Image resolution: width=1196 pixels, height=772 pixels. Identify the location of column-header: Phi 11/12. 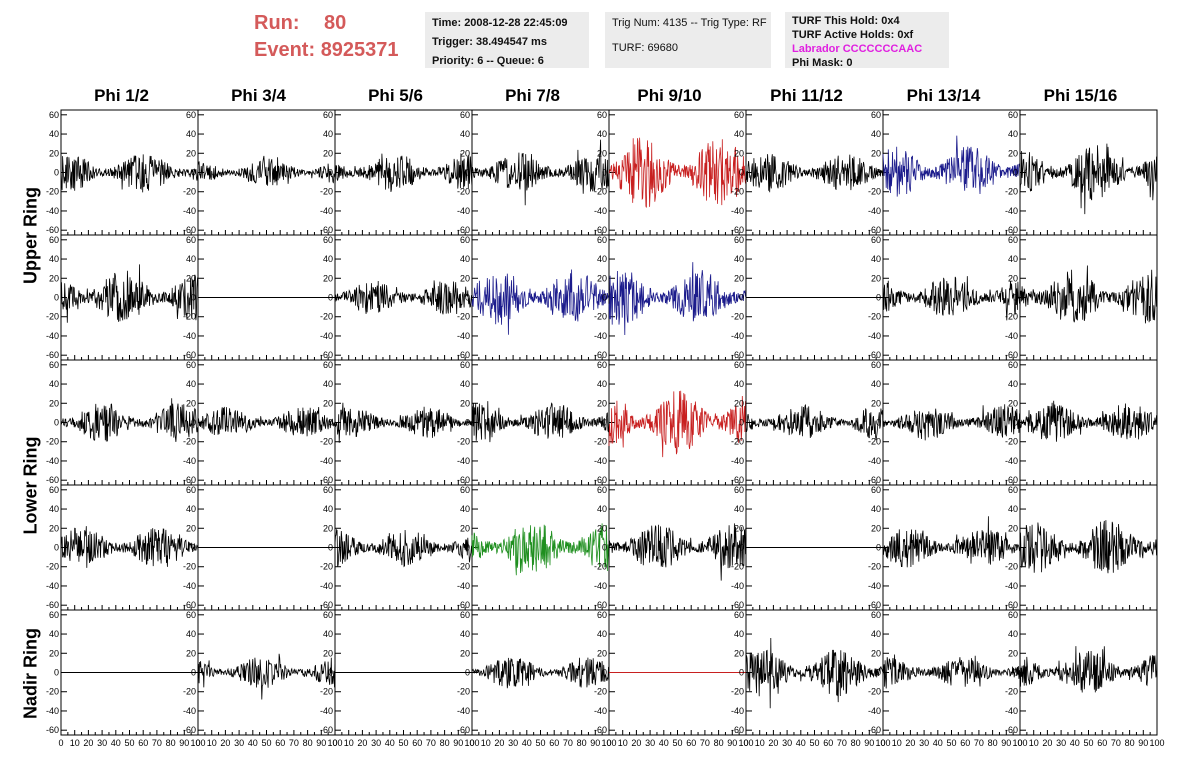
(806, 95).